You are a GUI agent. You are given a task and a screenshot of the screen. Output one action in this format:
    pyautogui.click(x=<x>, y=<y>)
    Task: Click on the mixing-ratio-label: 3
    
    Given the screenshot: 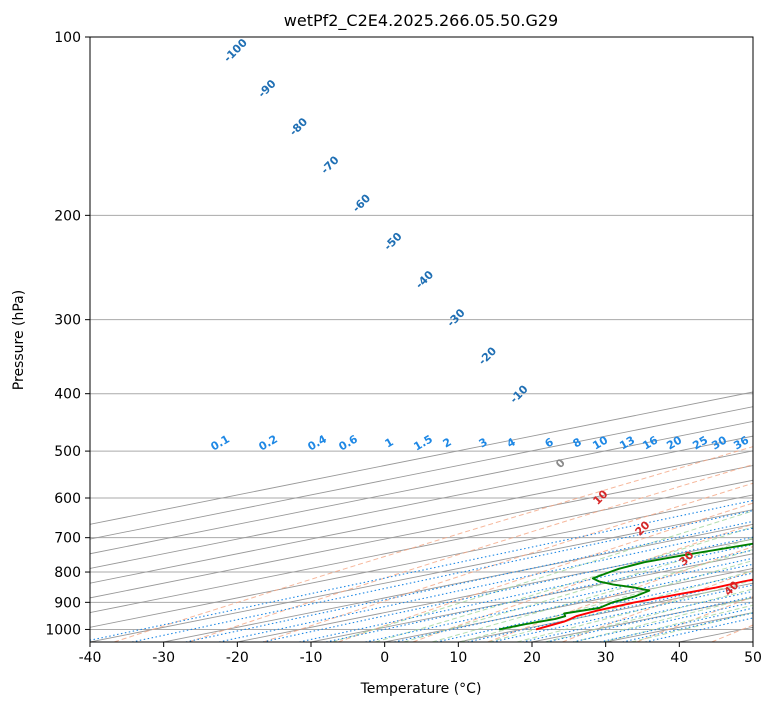 What is the action you would take?
    pyautogui.click(x=483, y=442)
    